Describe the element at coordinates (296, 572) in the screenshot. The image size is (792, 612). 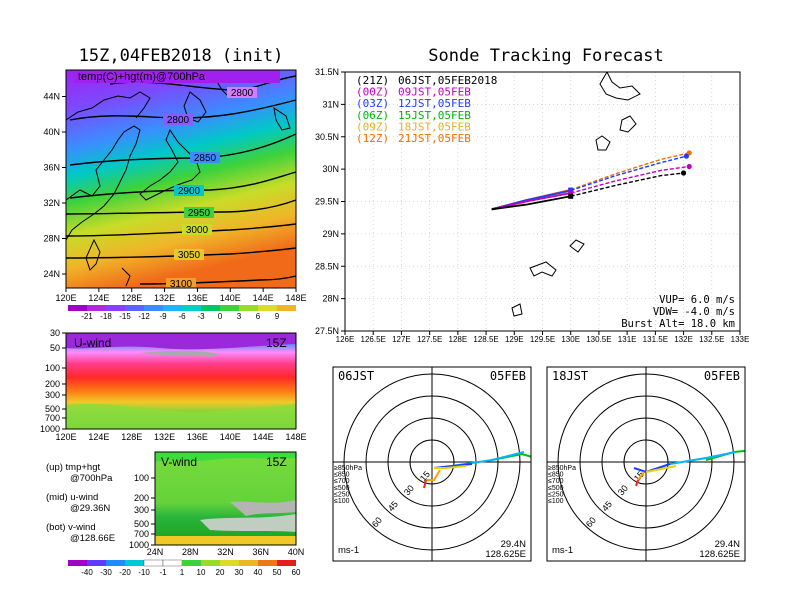
I see `colorbar-label: 60` at that location.